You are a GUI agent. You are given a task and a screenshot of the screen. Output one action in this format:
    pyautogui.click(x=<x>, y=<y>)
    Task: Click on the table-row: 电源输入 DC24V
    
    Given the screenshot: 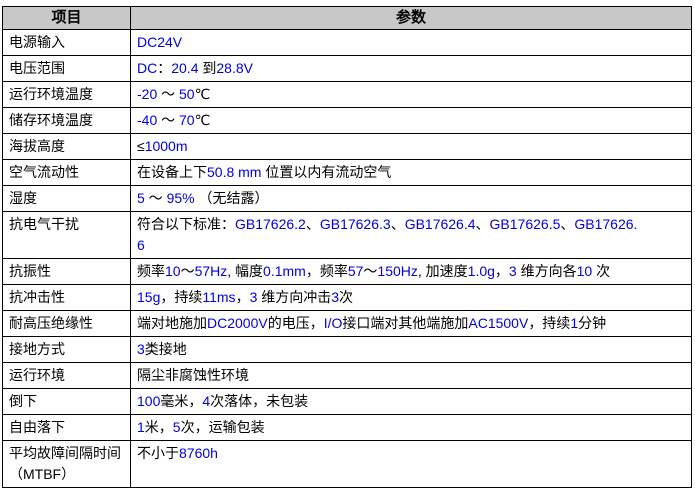 What is the action you would take?
    pyautogui.click(x=347, y=42)
    